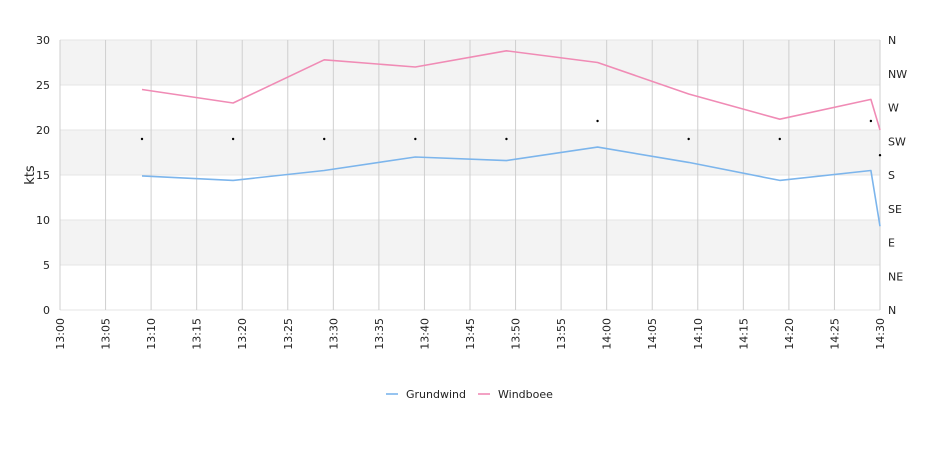  Describe the element at coordinates (789, 334) in the screenshot. I see `x-tick-label: 14:20` at that location.